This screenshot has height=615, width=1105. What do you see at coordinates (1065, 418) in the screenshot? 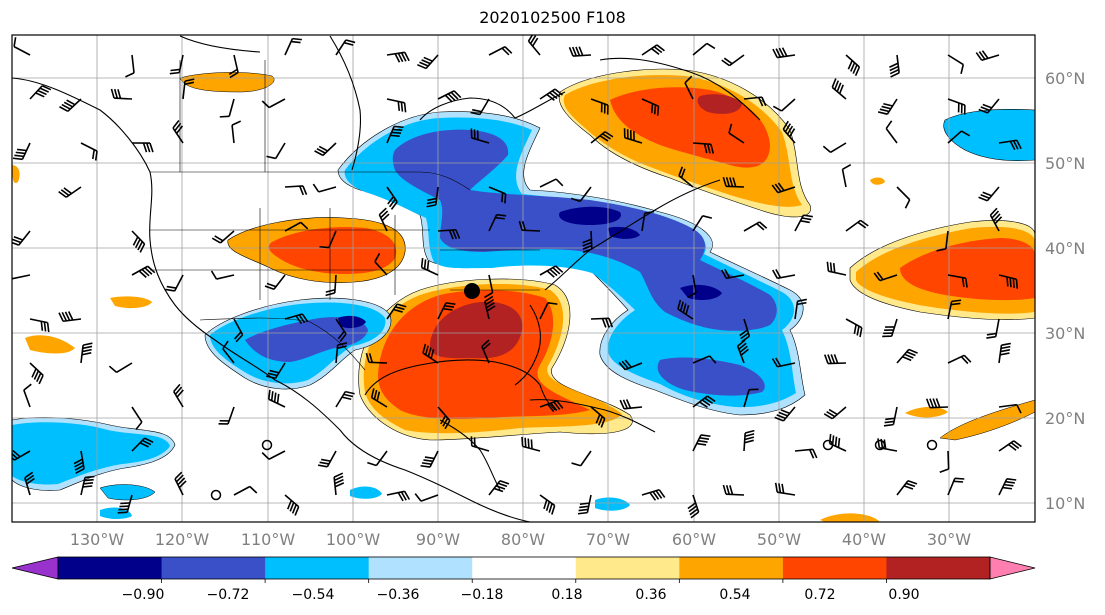
I see `lat-label: 20°N` at bounding box center [1065, 418].